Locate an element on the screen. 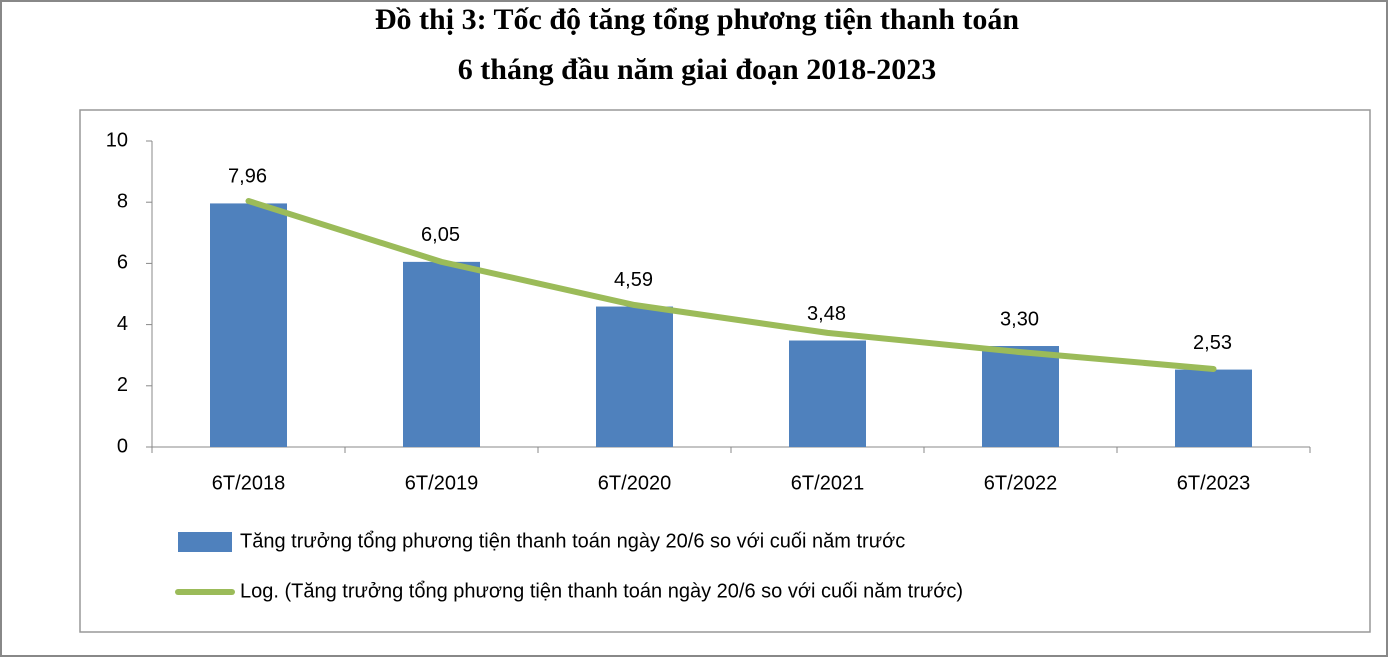  value-label: 3,30 is located at coordinates (1019, 319).